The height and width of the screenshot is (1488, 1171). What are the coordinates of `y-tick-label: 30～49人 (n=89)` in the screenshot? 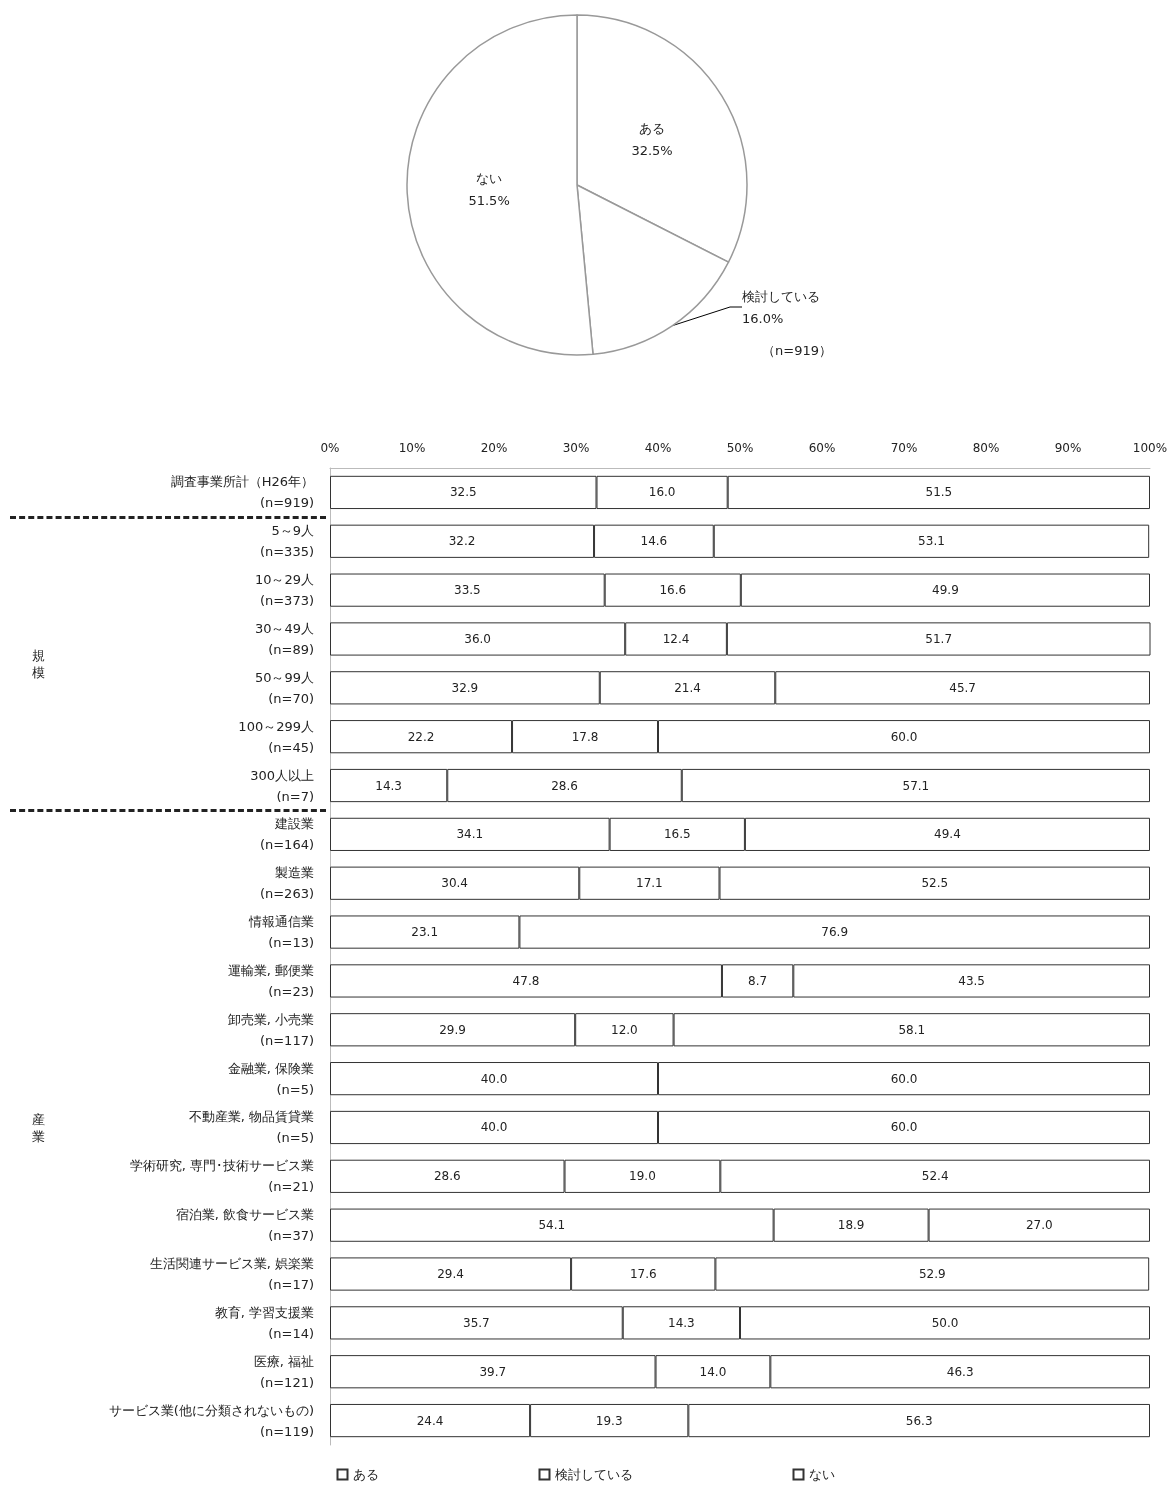 It's located at (284, 638).